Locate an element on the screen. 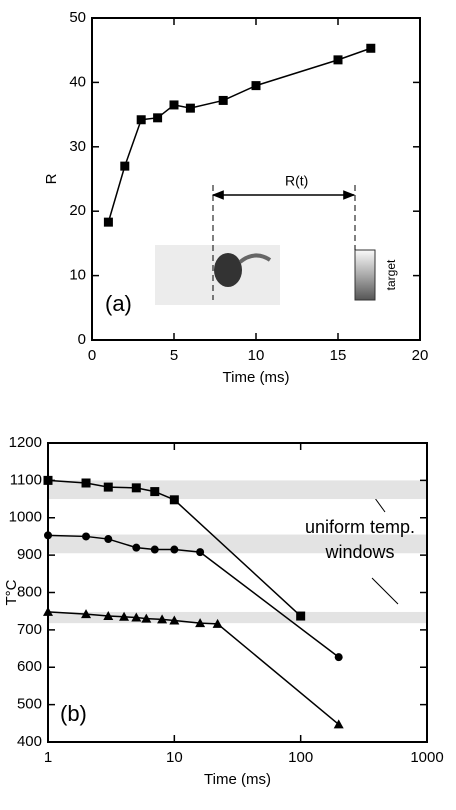 The height and width of the screenshot is (810, 456). x-tick-label: 15 is located at coordinates (338, 355).